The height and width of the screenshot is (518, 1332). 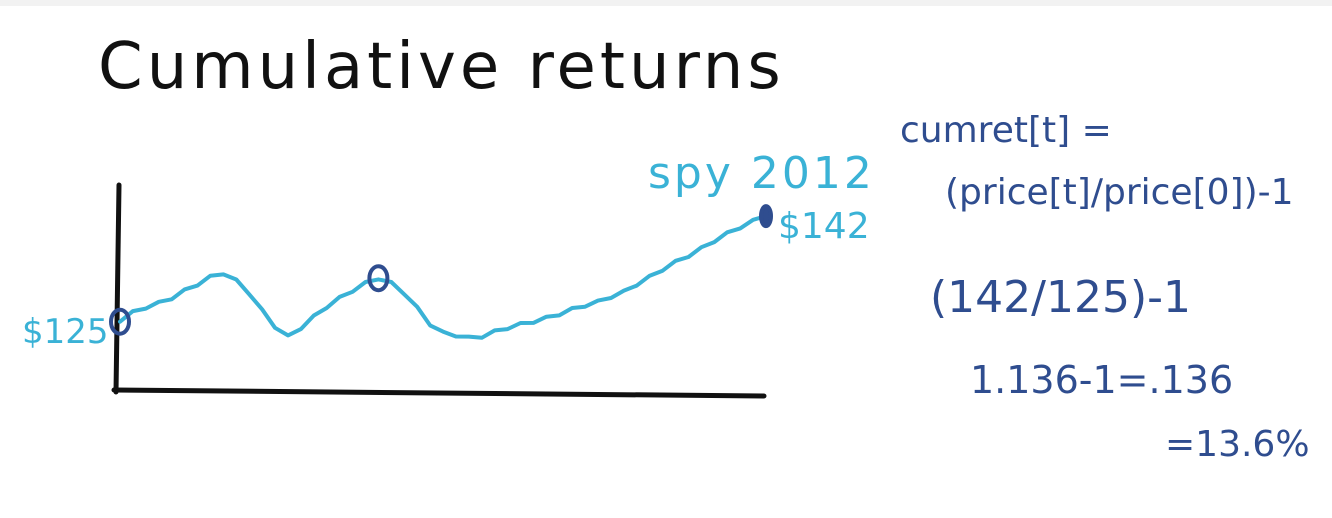 What do you see at coordinates (65, 332) in the screenshot?
I see `start-price-label: $125` at bounding box center [65, 332].